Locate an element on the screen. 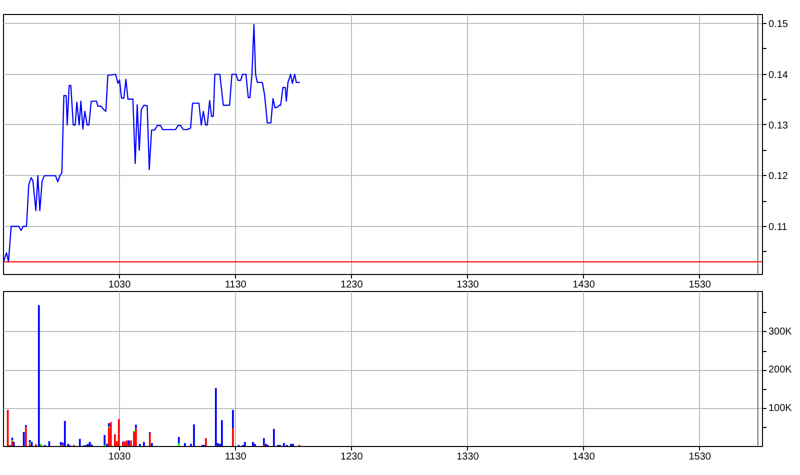  y-tick-label: 0.14 is located at coordinates (778, 75).